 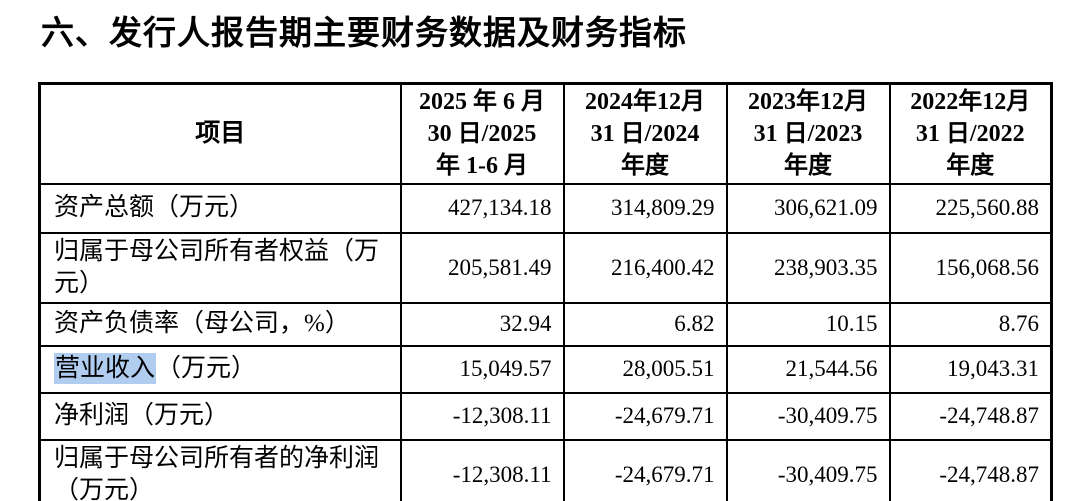 I want to click on row-label: 营业收入（万元）, so click(x=220, y=369).